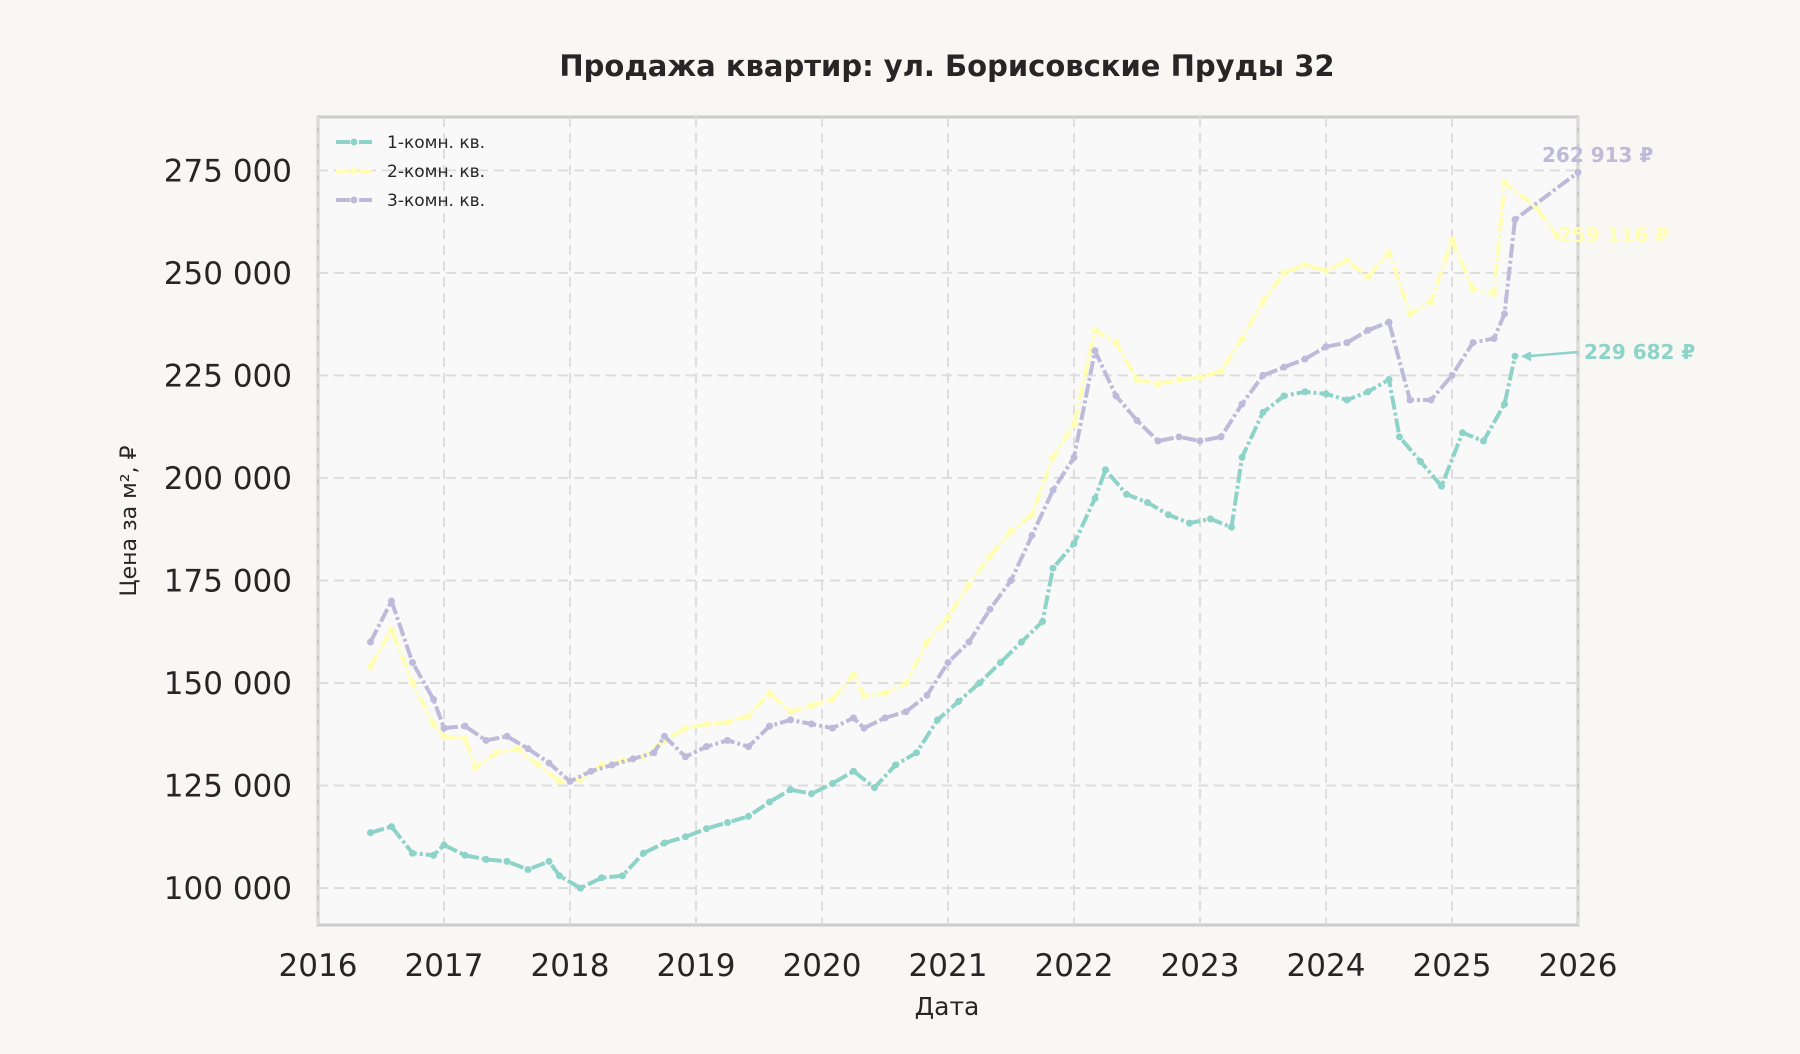 This screenshot has width=1800, height=1054. What do you see at coordinates (1074, 966) in the screenshot?
I see `x-tick-label: 2022` at bounding box center [1074, 966].